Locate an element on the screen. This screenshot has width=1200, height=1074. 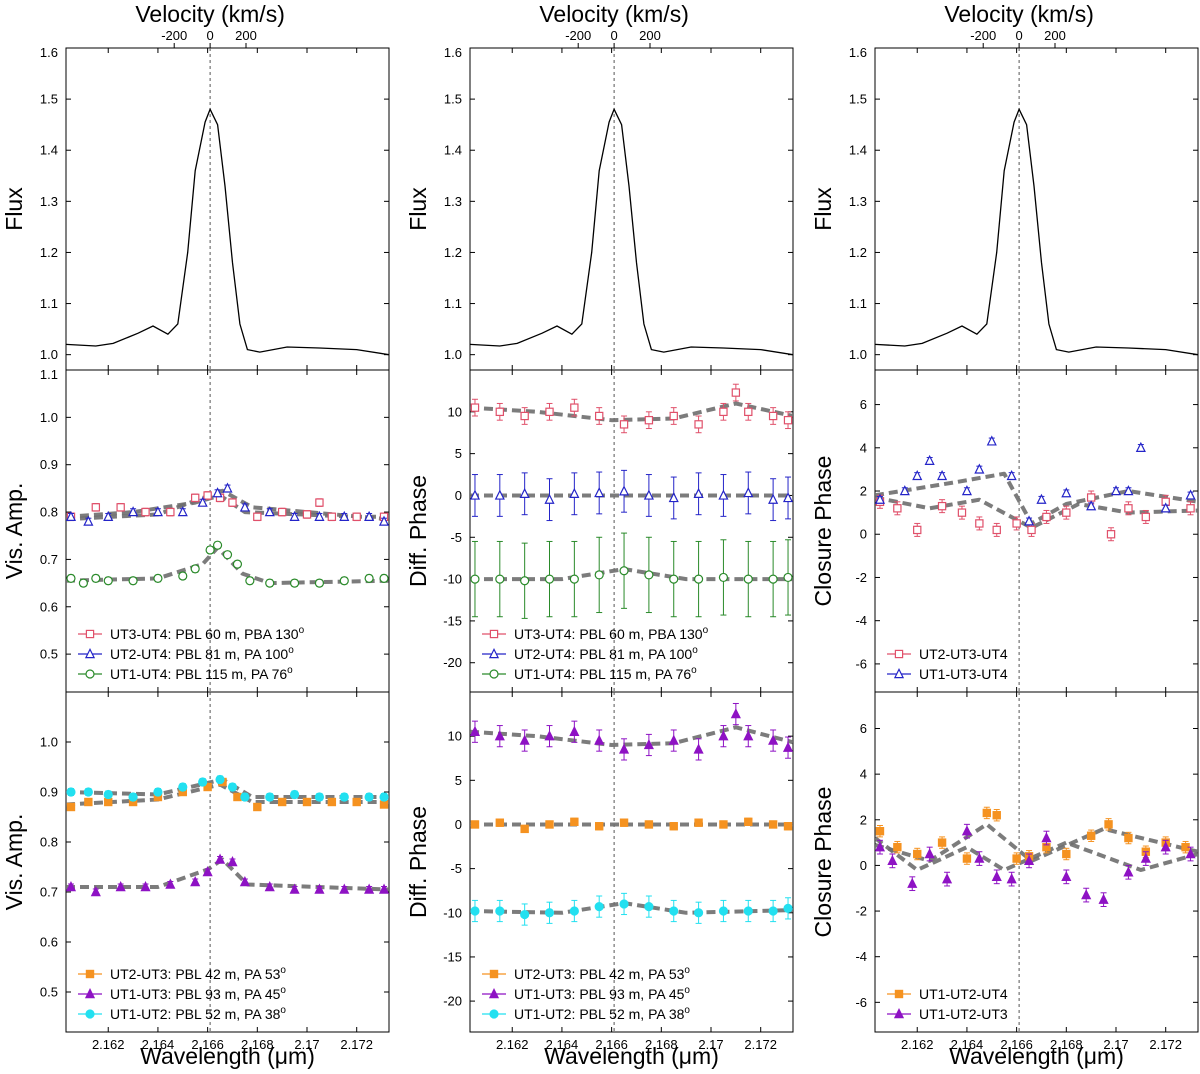
y-tick-label: -15 is located at coordinates (452, 956).